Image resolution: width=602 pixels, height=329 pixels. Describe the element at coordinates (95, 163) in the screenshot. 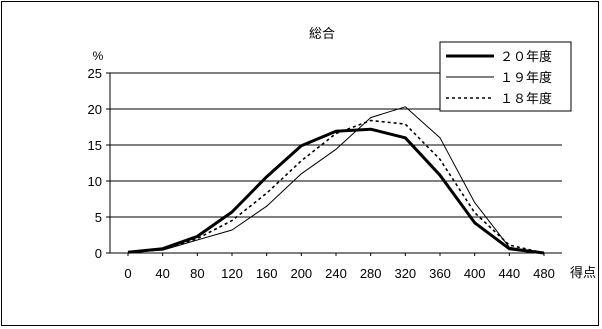

I see `y-tick-labels: 0 5 10 15 20 25` at that location.